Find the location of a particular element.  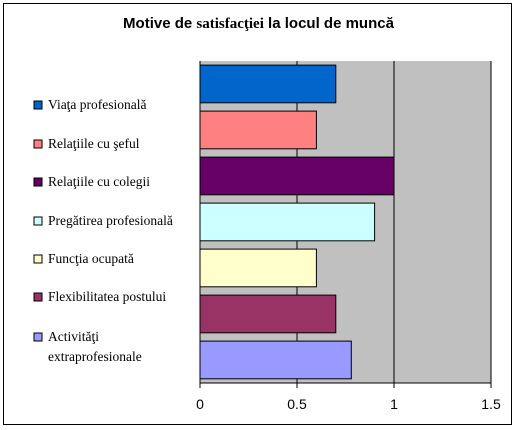

legend-label: Relaţiile cu şeful is located at coordinates (94, 143).